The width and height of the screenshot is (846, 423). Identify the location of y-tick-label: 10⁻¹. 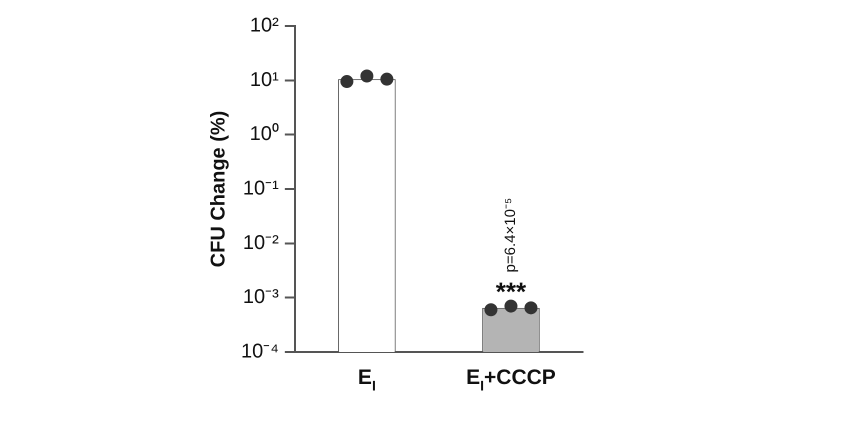
(261, 189).